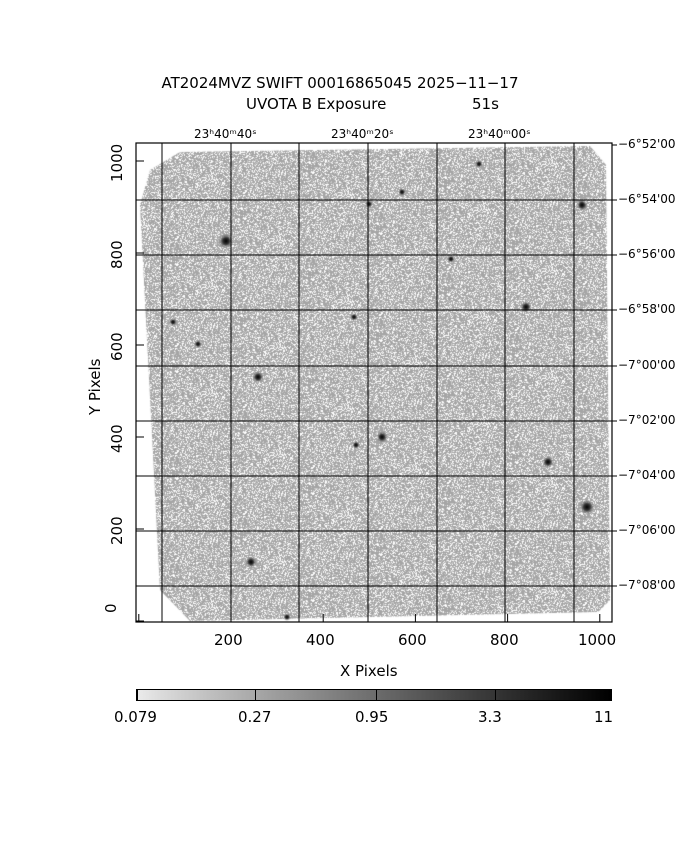 This screenshot has height=850, width=680. What do you see at coordinates (647, 365) in the screenshot?
I see `dec-tick-label: −7°00'00` at bounding box center [647, 365].